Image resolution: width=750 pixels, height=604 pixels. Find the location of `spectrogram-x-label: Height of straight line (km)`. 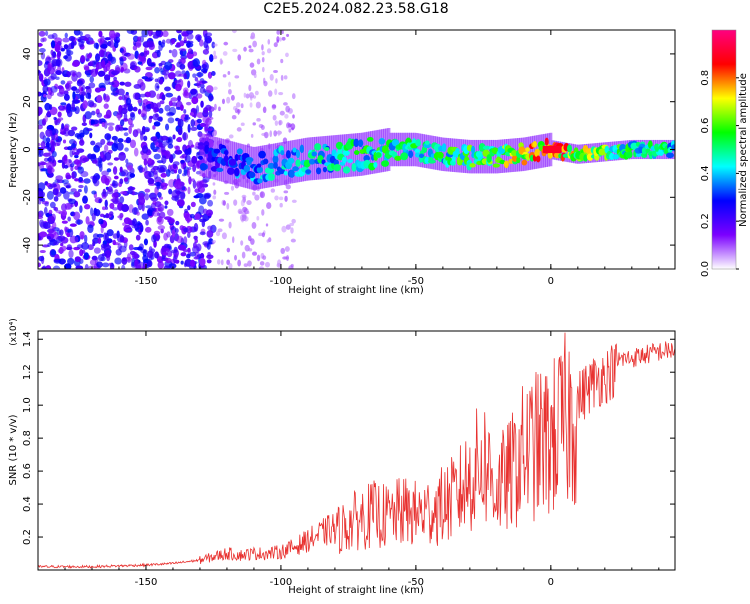

spectrogram-x-label: Height of straight line (km) is located at coordinates (356, 290).